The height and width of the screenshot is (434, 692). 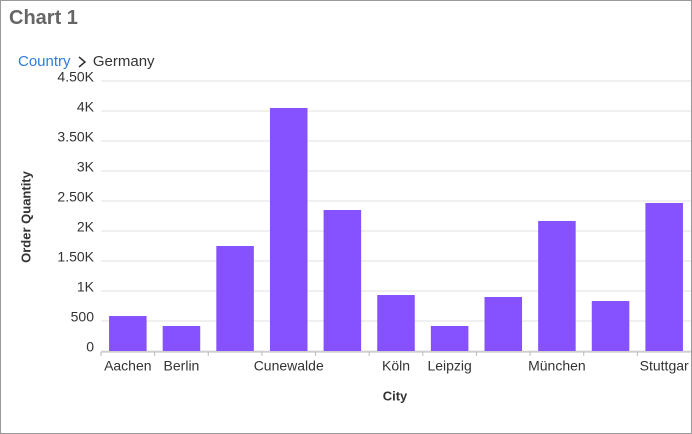 I want to click on x-tick-label: Köln, so click(x=396, y=366).